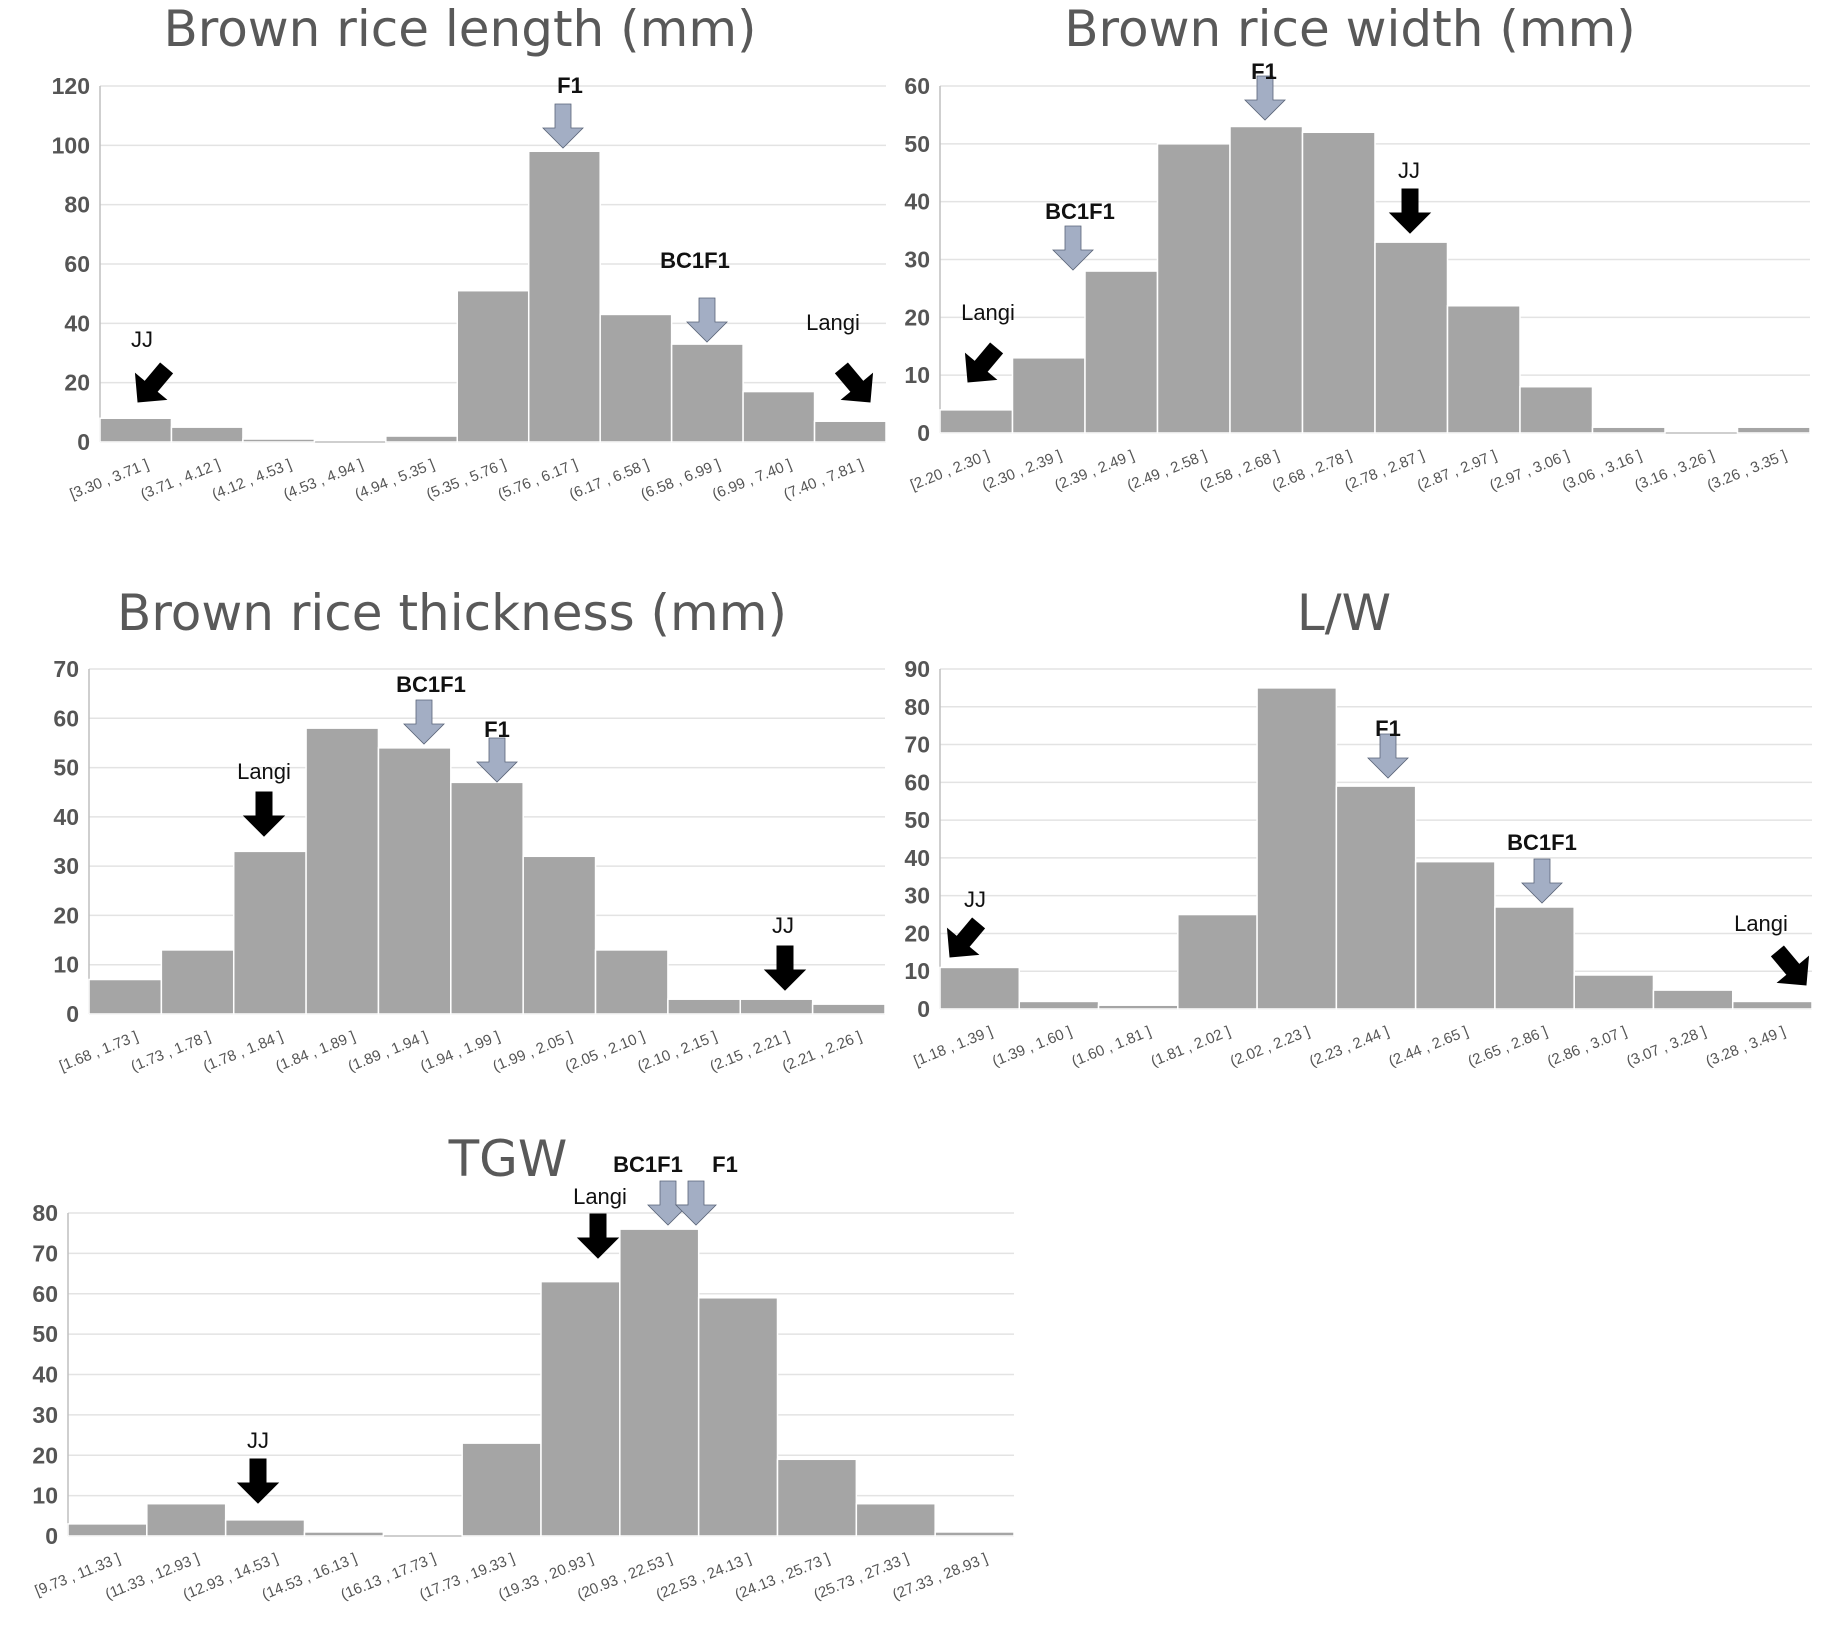  I want to click on x-tick-label: (1.78 , 1.84 ], so click(243, 1051).